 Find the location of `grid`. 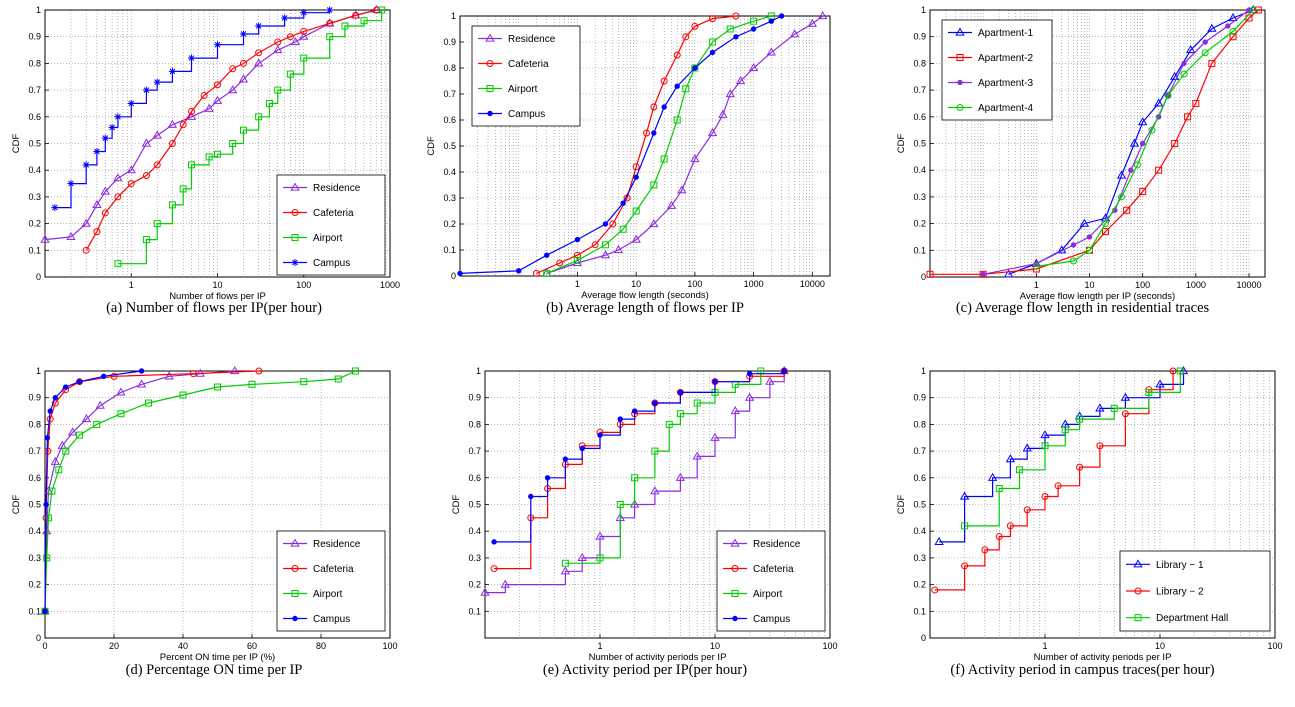

grid is located at coordinates (1097, 143).